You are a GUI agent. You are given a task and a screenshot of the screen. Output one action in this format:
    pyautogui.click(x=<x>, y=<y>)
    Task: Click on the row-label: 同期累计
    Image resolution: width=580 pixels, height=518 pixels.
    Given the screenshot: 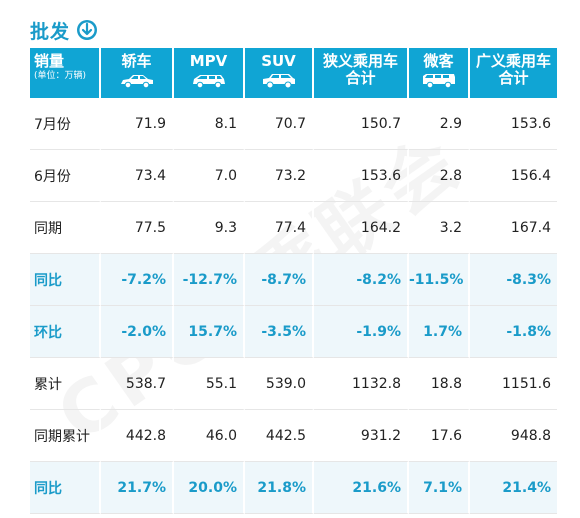 What is the action you would take?
    pyautogui.click(x=65, y=436)
    